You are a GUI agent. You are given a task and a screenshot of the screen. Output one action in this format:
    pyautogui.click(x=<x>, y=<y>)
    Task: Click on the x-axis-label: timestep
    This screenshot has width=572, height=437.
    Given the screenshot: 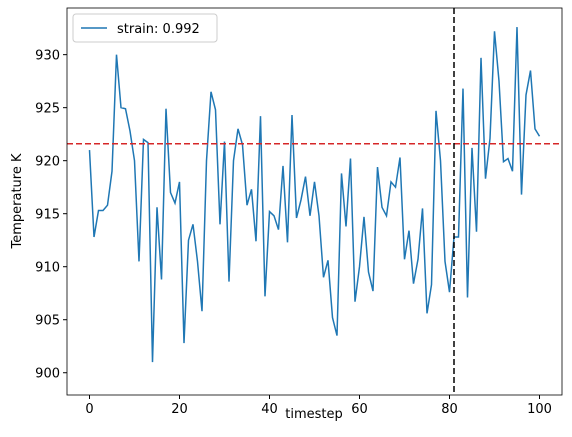 What is the action you would take?
    pyautogui.click(x=314, y=414)
    